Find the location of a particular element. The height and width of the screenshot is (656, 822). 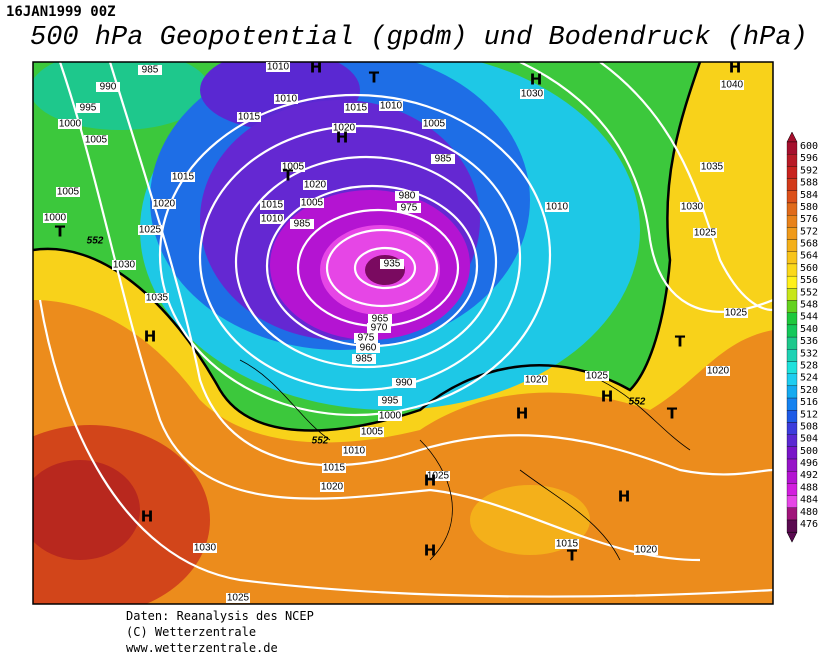

legend-label: 568 is located at coordinates (809, 244).